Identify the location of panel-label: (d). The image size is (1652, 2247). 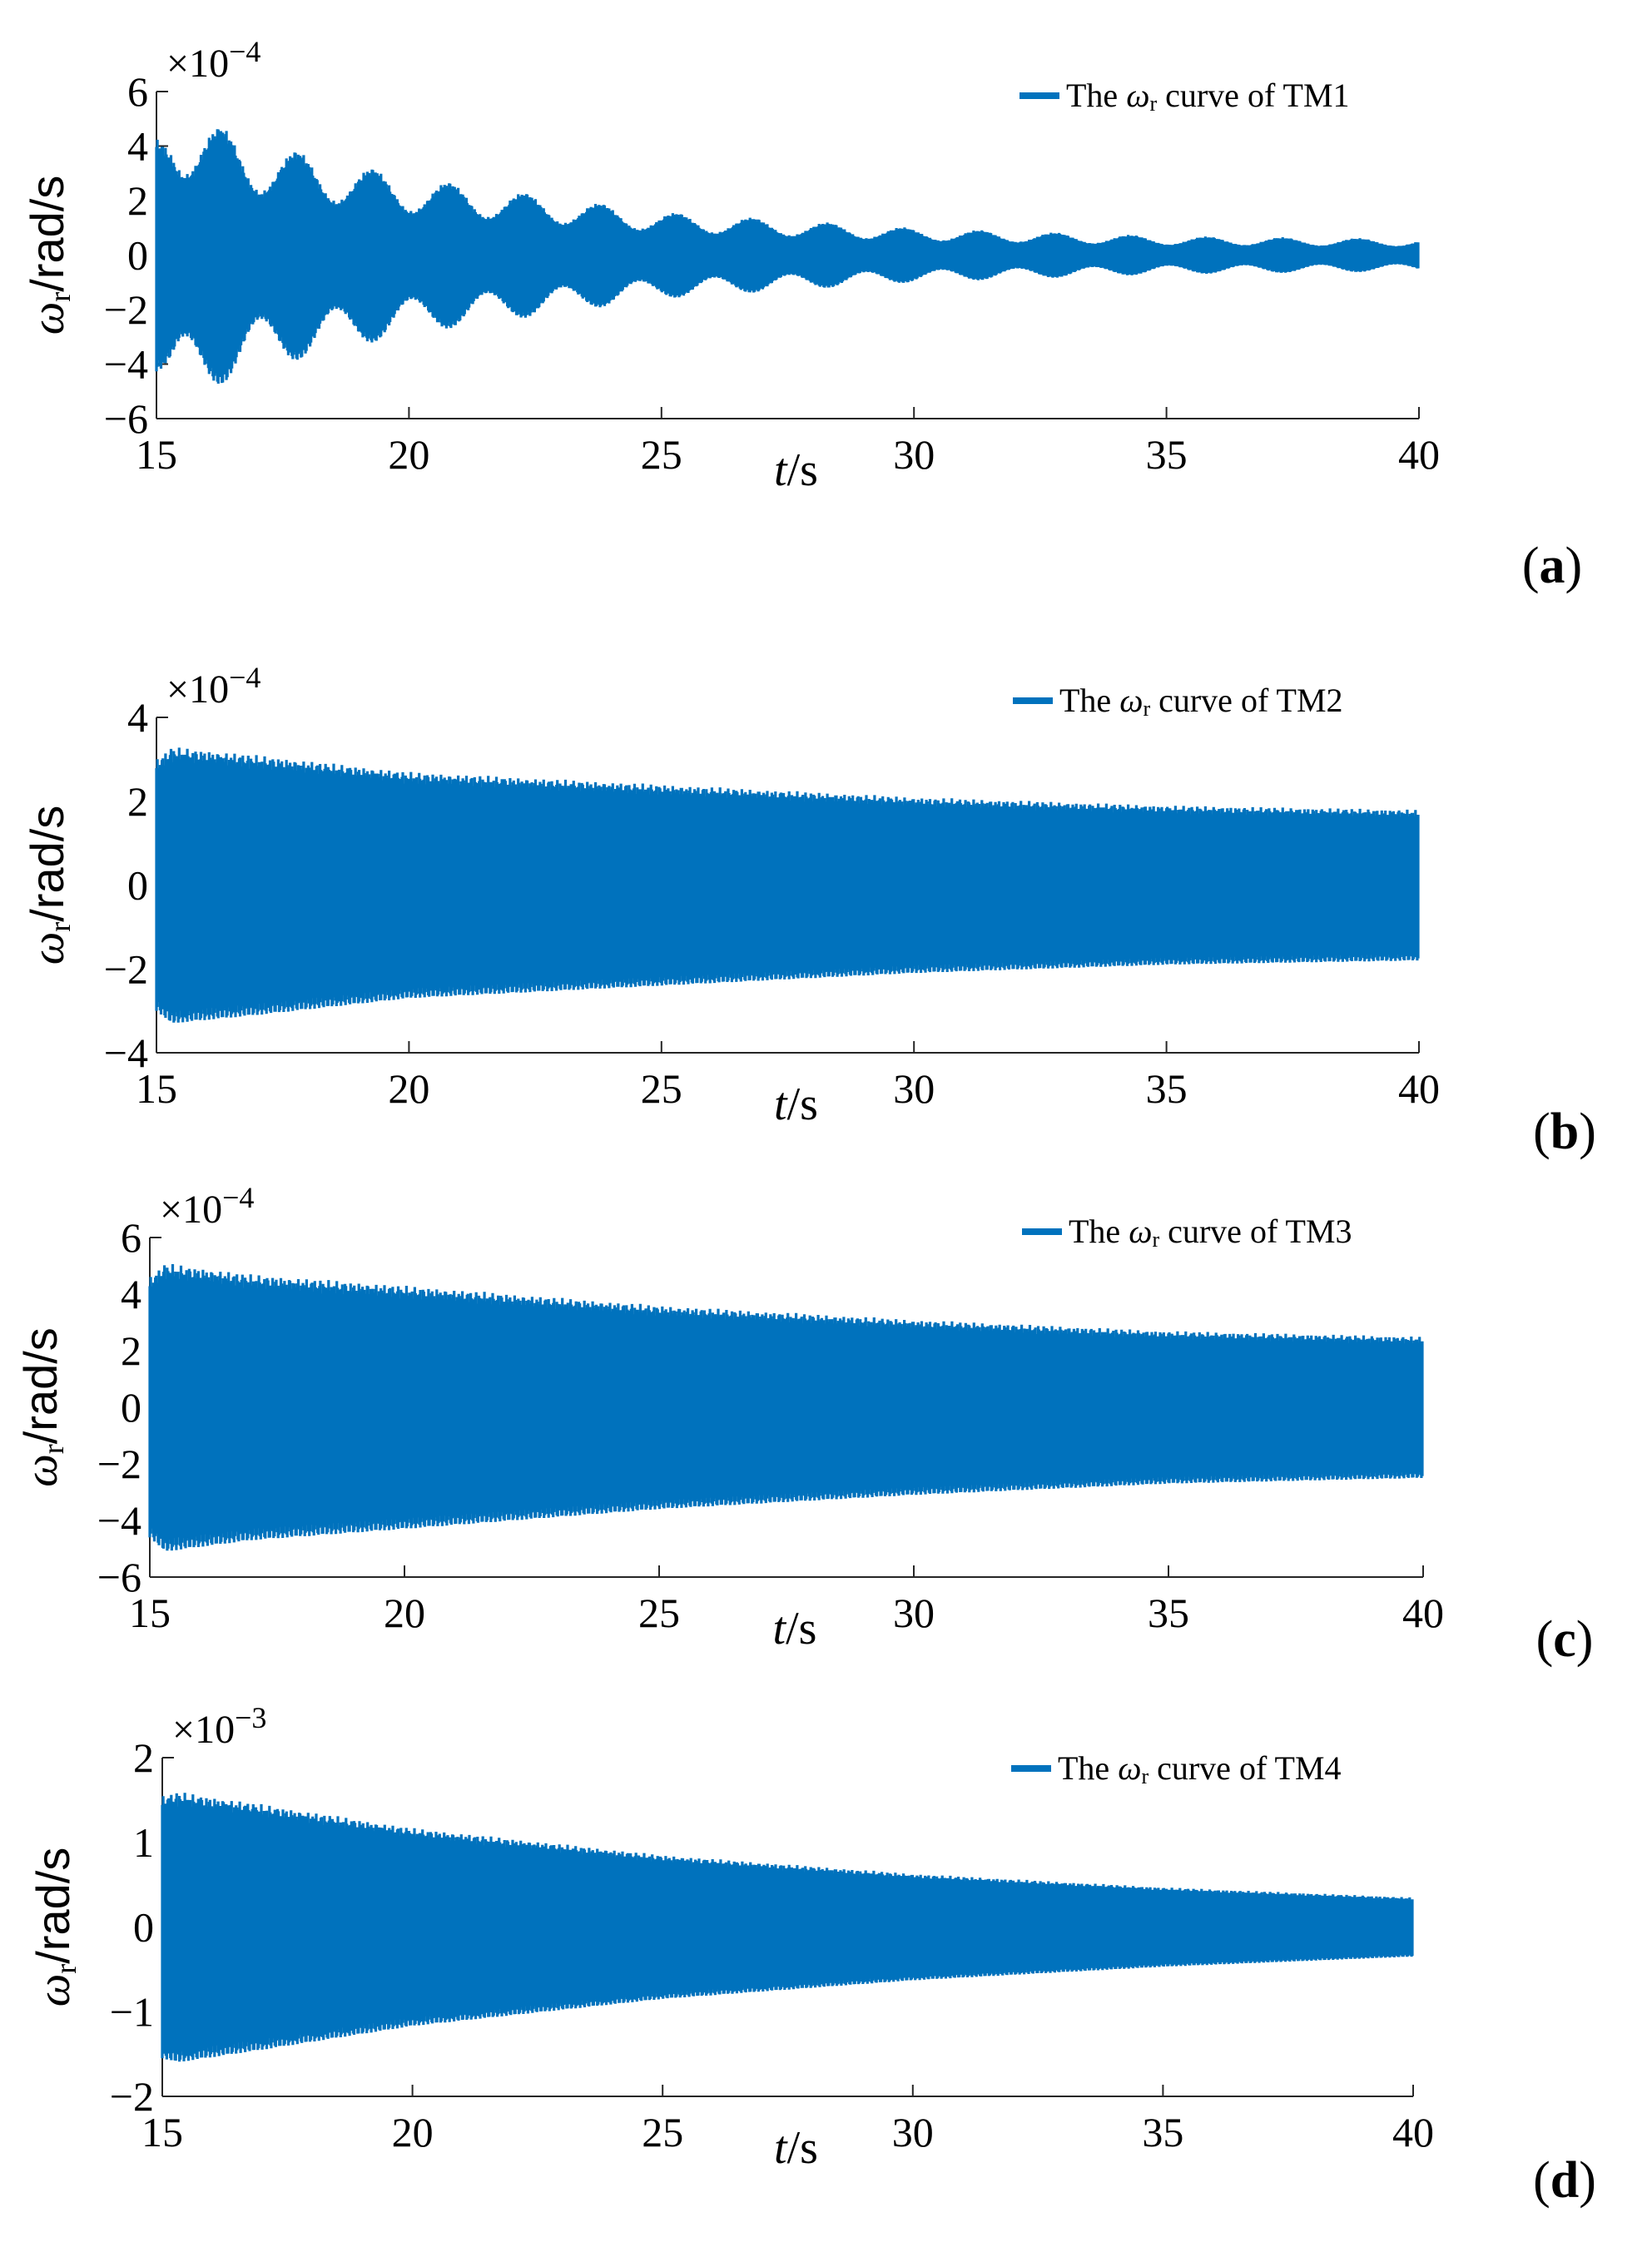
(1564, 2180).